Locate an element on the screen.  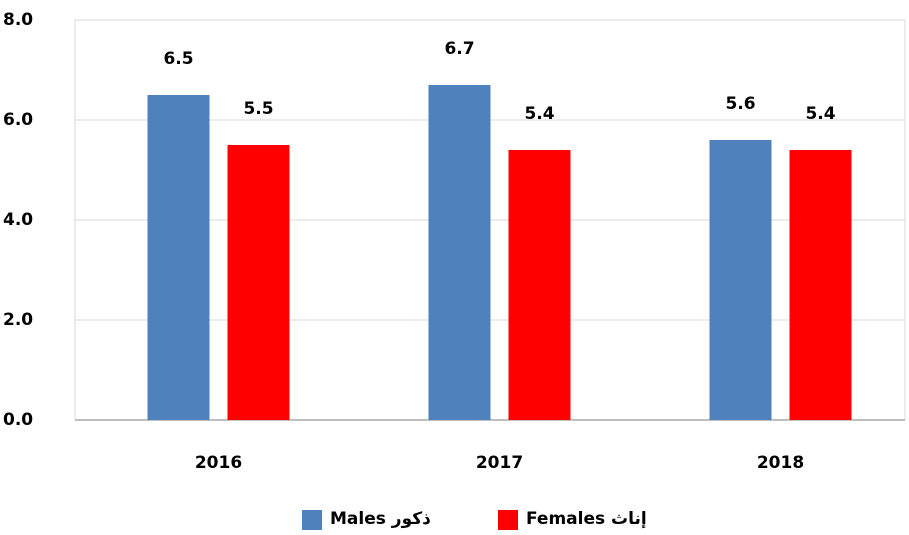
data-label: 5.5 is located at coordinates (258, 109).